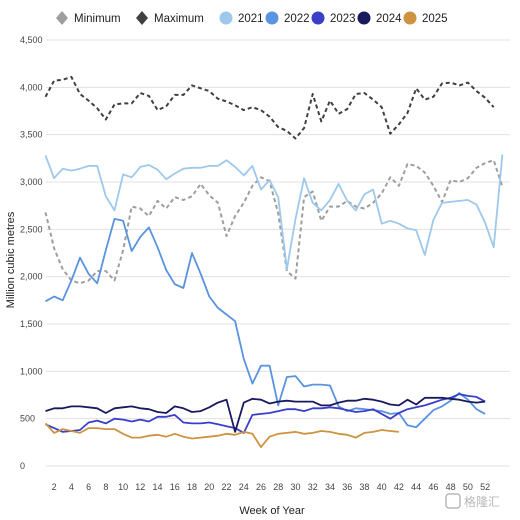  I want to click on x-tick-label: 20, so click(209, 487).